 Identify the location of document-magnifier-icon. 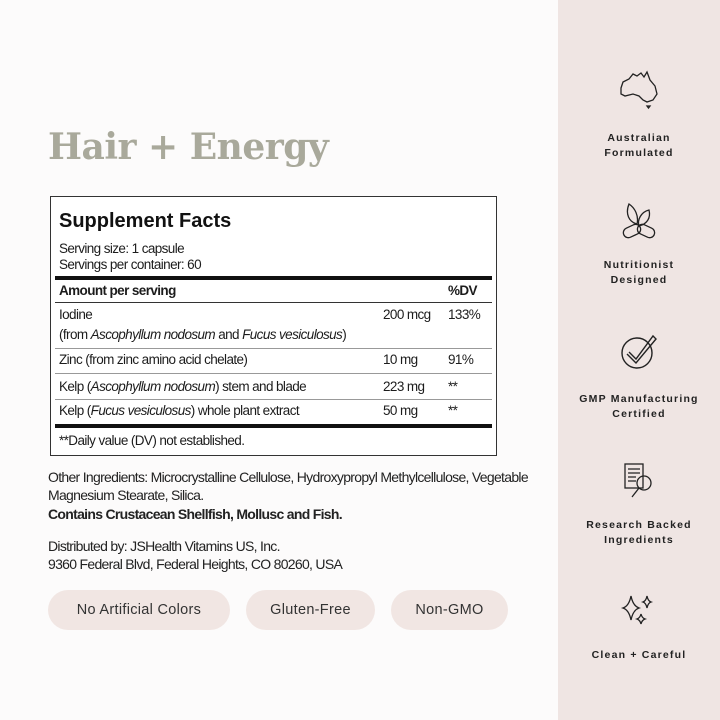
(638, 480).